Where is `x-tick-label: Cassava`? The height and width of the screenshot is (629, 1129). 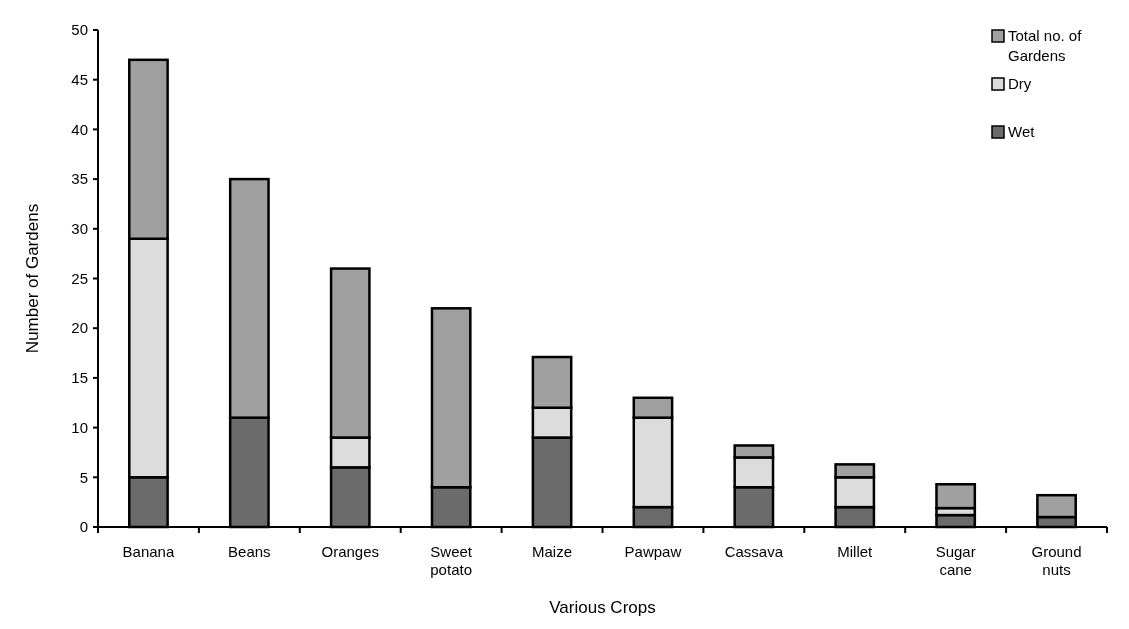 x-tick-label: Cassava is located at coordinates (754, 551).